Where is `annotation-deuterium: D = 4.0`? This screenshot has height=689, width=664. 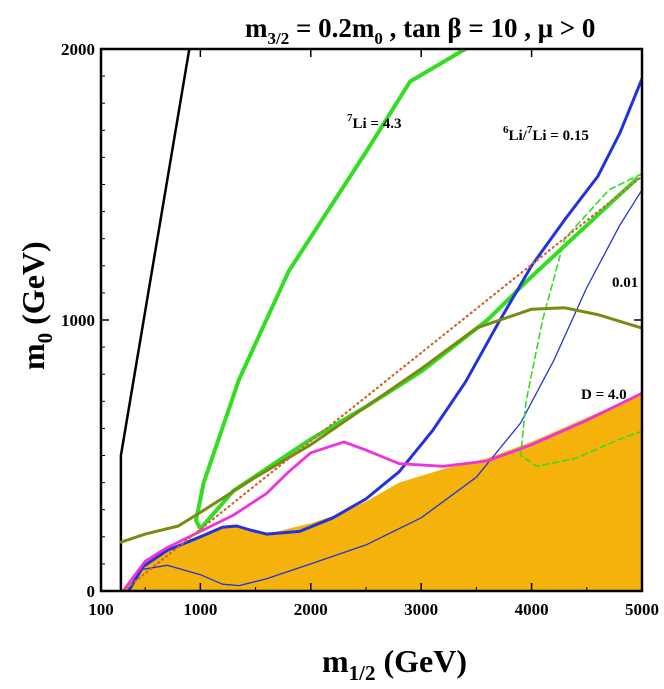 annotation-deuterium: D = 4.0 is located at coordinates (604, 395).